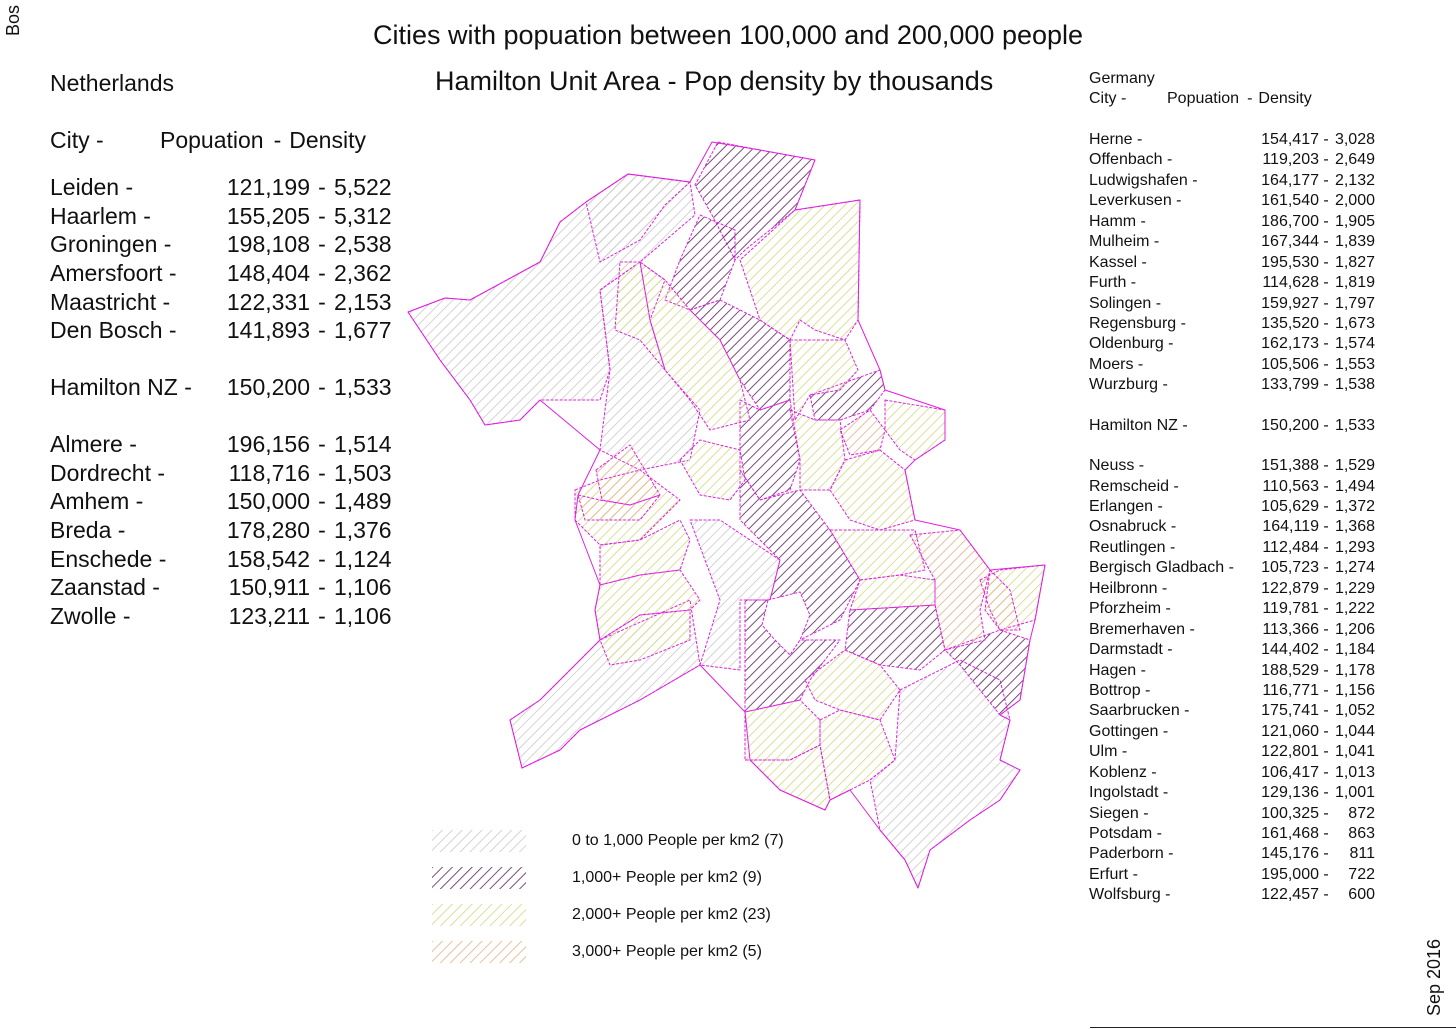 This screenshot has height=1029, width=1456. What do you see at coordinates (268, 387) in the screenshot?
I see `row-population: 150,200` at bounding box center [268, 387].